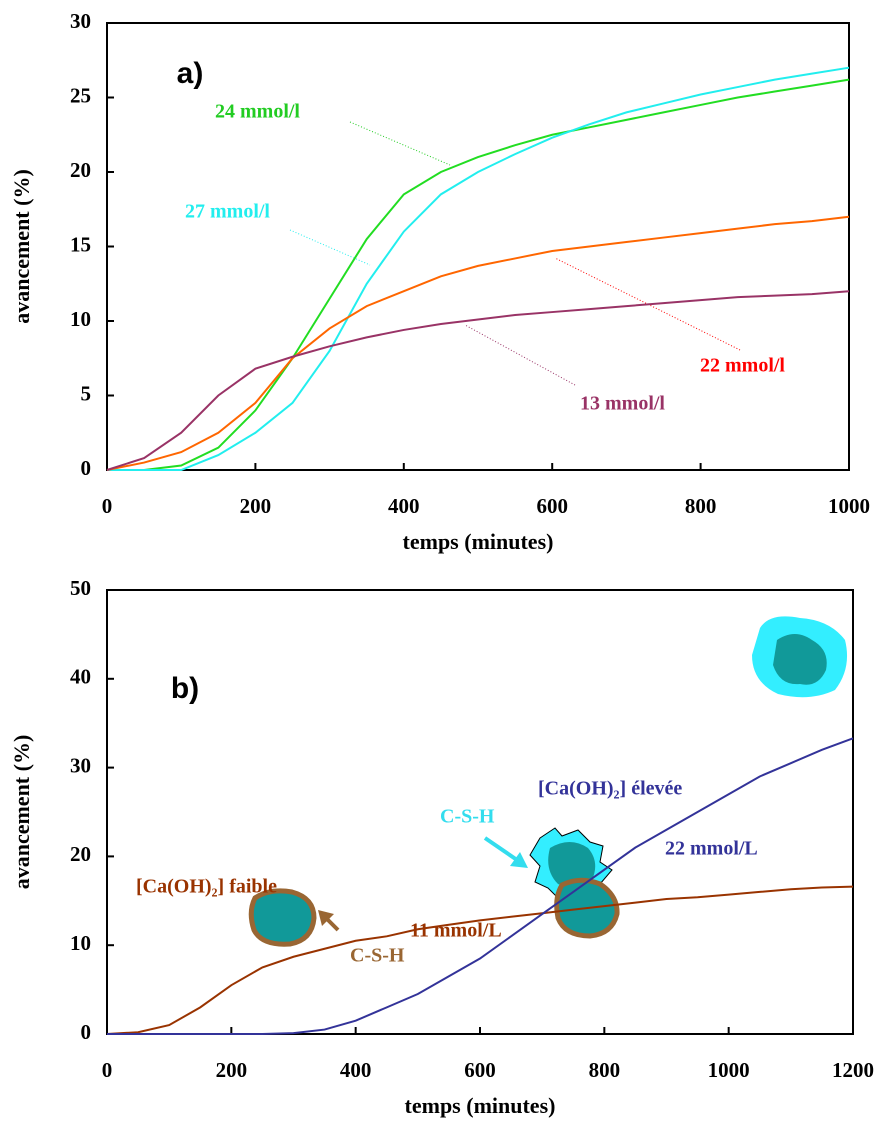  I want to click on arrow, so click(502, 850).